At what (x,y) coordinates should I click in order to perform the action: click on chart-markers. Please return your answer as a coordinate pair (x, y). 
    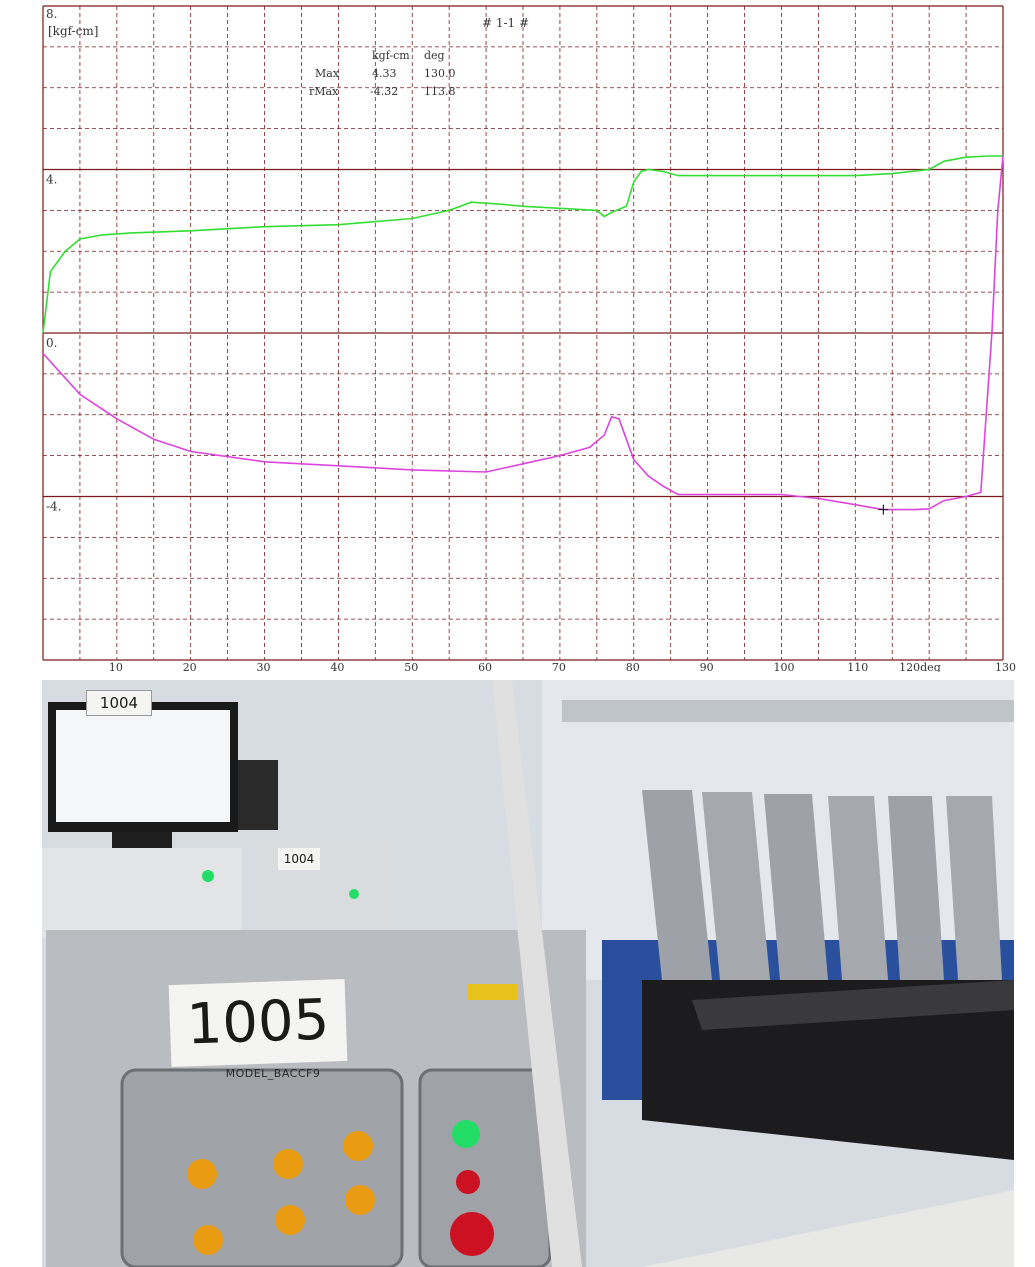
    Looking at the image, I should click on (883, 509).